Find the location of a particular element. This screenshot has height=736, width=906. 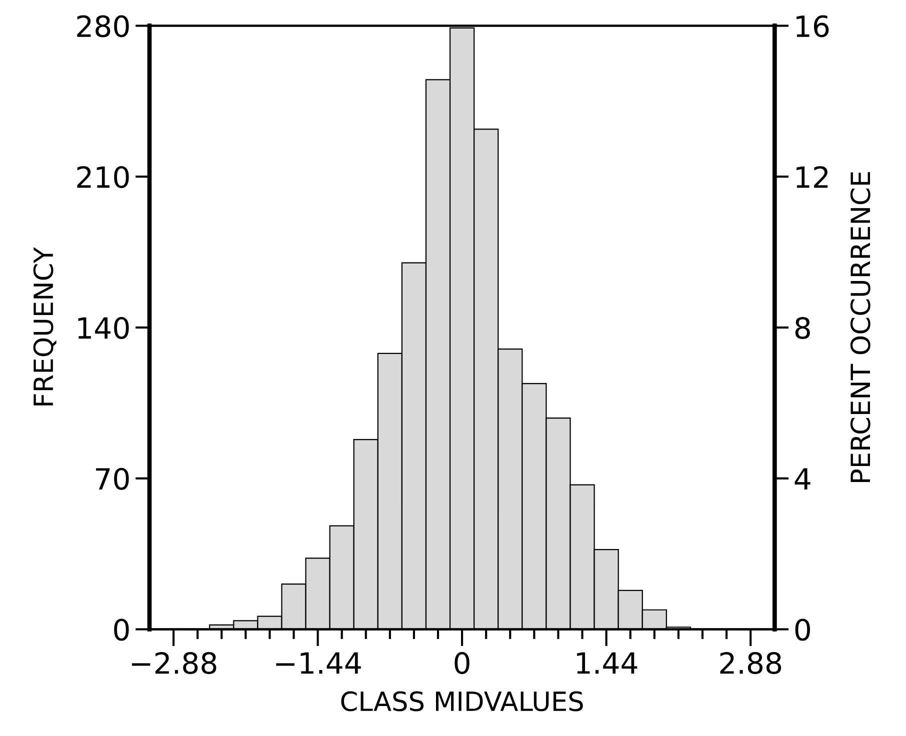

y-axis-title: FREQUENCY is located at coordinates (44, 326).